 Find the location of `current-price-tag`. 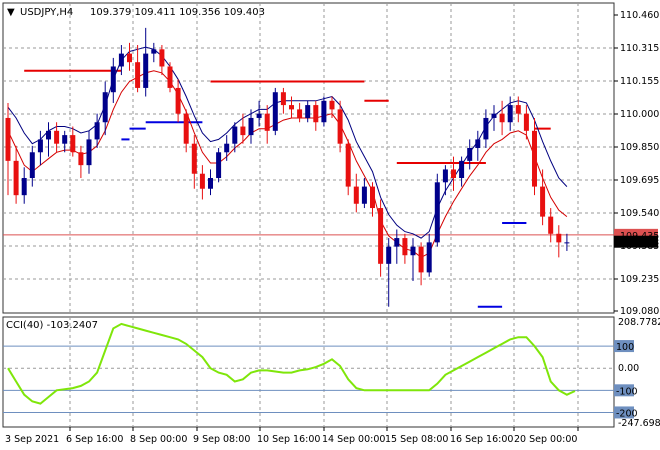

current-price-tag is located at coordinates (636, 241).